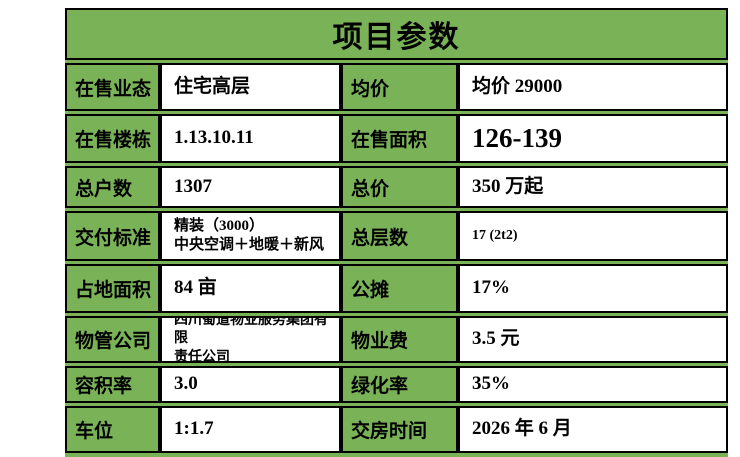 The width and height of the screenshot is (740, 457). Describe the element at coordinates (112, 288) in the screenshot. I see `label-land-area: 占地面积` at that location.